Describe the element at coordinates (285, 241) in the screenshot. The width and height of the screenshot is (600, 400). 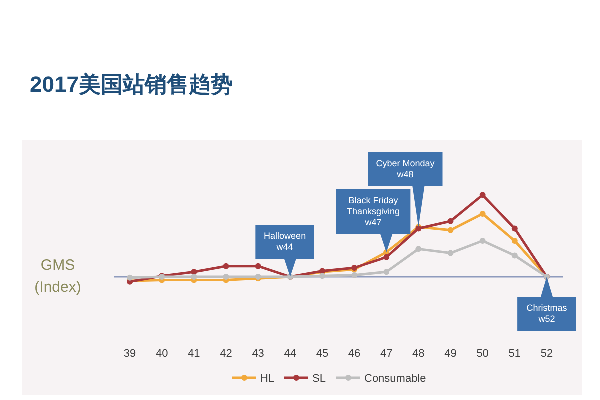
I see `annotation: Halloween w44` at that location.